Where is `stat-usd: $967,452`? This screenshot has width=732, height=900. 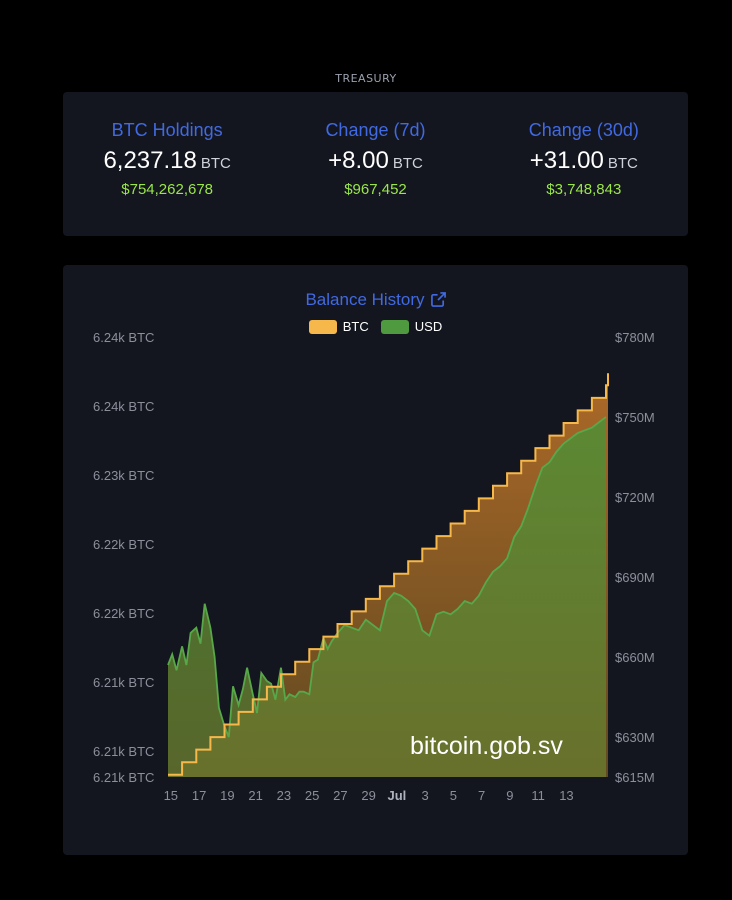
stat-usd: $967,452 is located at coordinates (375, 189).